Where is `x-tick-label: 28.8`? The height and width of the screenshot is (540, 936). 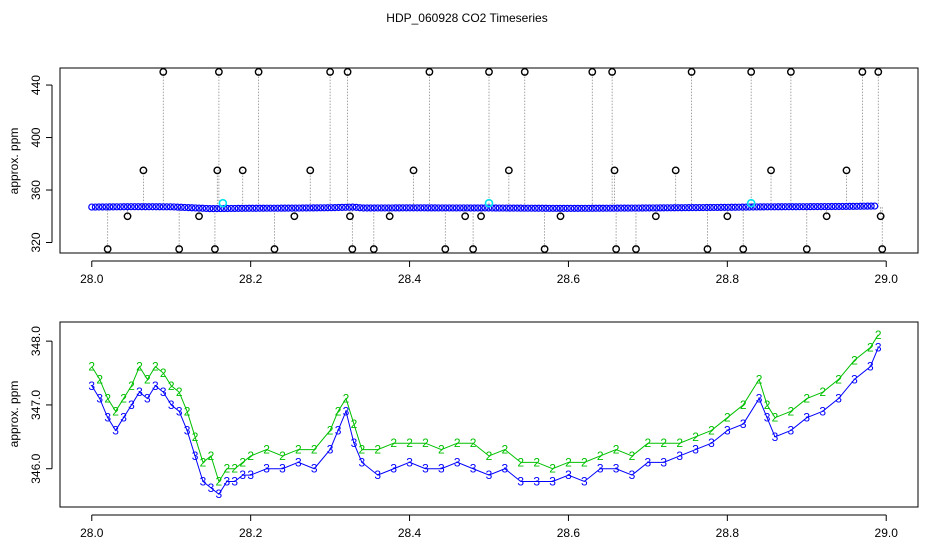
x-tick-label: 28.8 is located at coordinates (728, 533).